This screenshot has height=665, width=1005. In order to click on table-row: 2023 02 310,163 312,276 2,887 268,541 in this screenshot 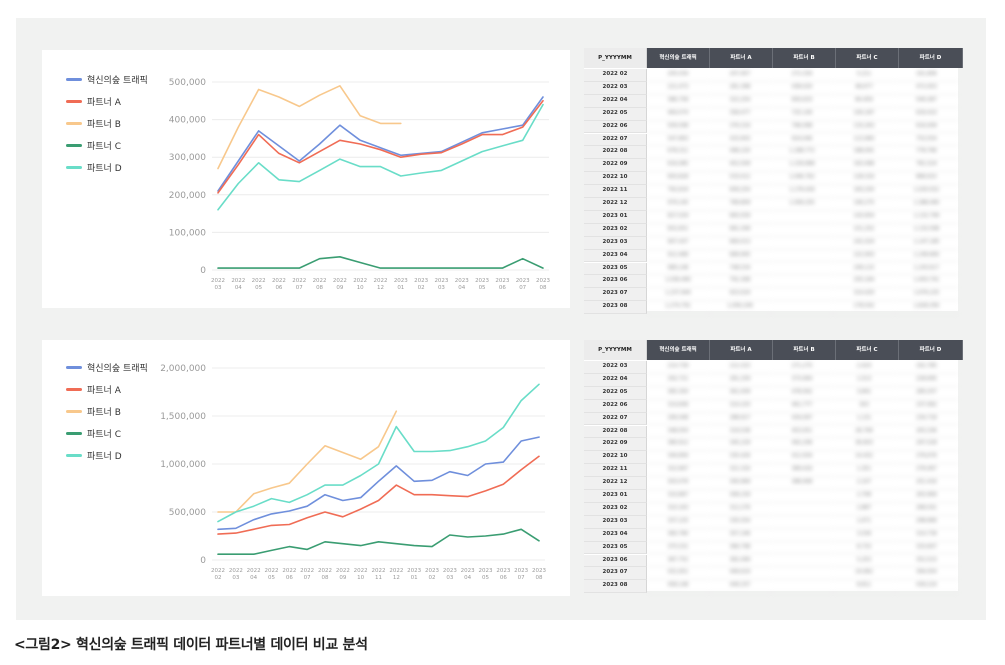, I will do `click(771, 509)`.